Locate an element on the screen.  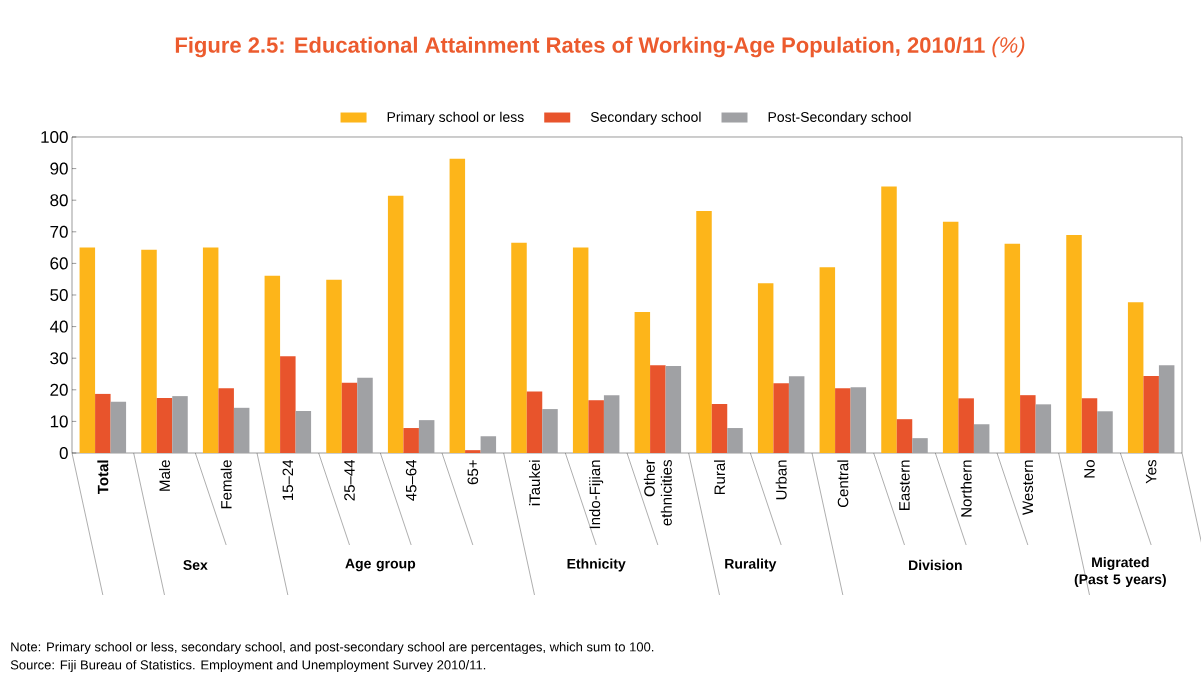
y-tick-label: 90 is located at coordinates (59, 168).